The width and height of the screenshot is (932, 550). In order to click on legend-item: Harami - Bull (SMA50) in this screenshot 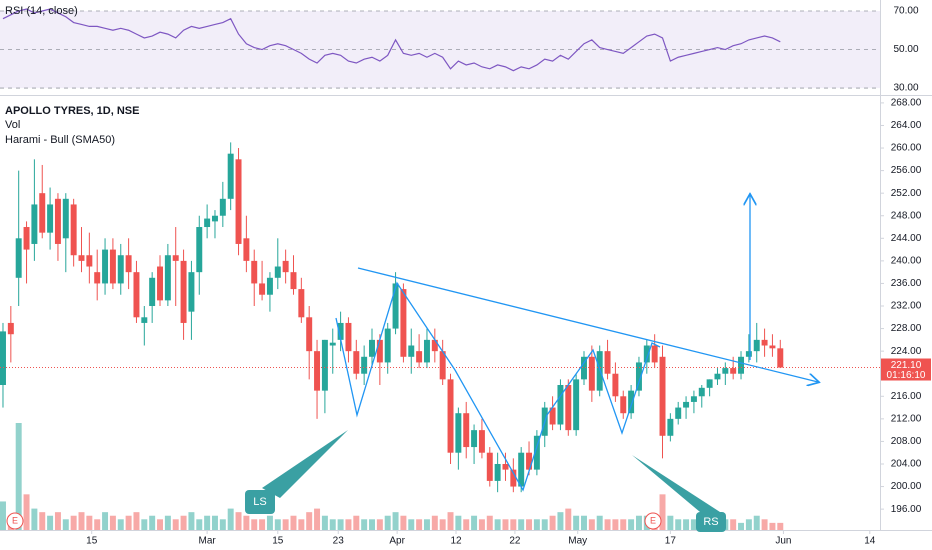, I will do `click(60, 140)`.